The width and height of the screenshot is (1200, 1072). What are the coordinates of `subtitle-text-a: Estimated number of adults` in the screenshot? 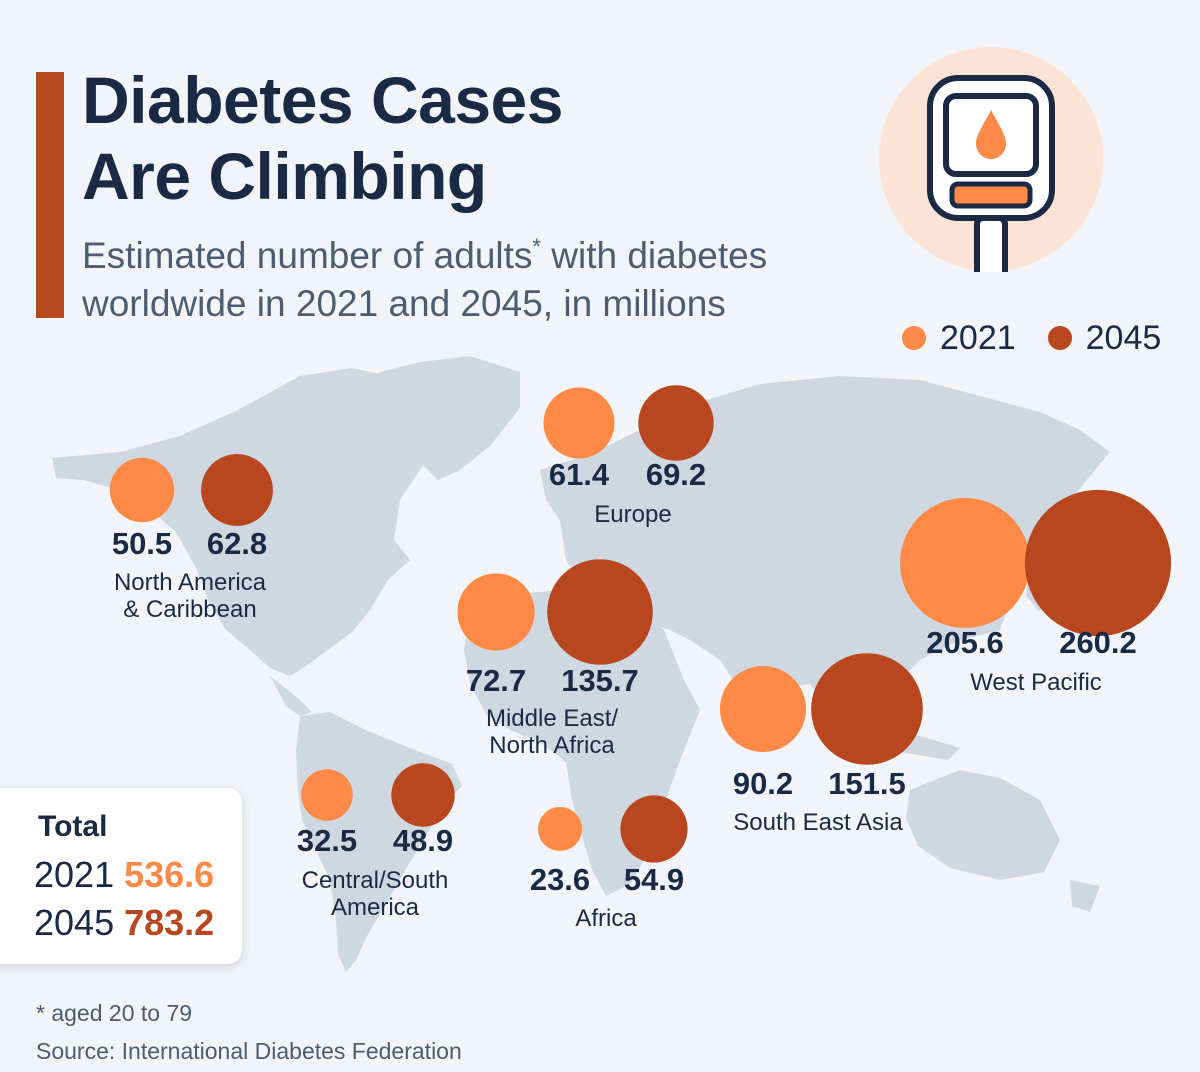 It's located at (307, 255).